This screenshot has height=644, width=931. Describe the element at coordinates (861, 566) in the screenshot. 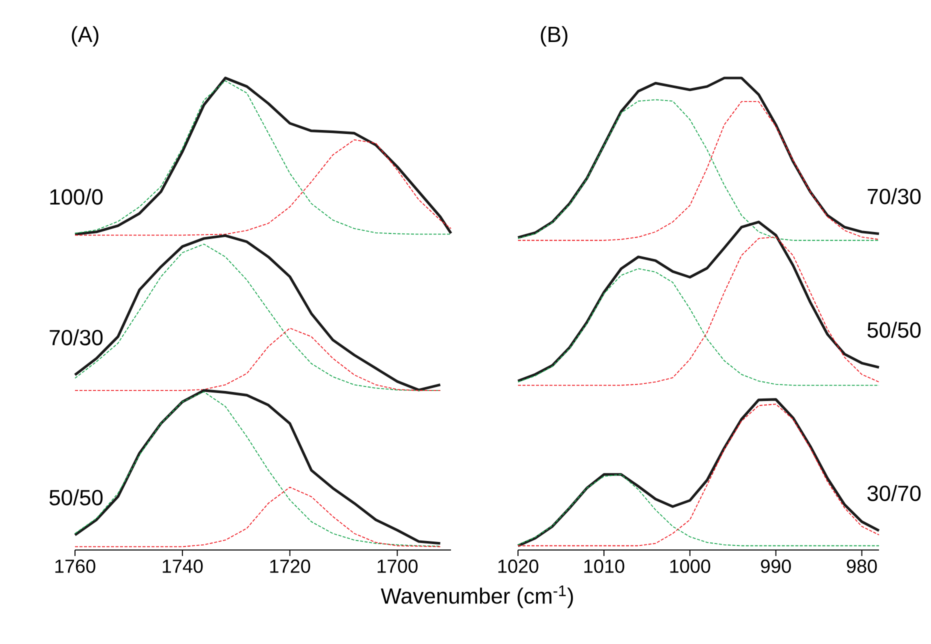

I see `x-tick-label: 980` at that location.